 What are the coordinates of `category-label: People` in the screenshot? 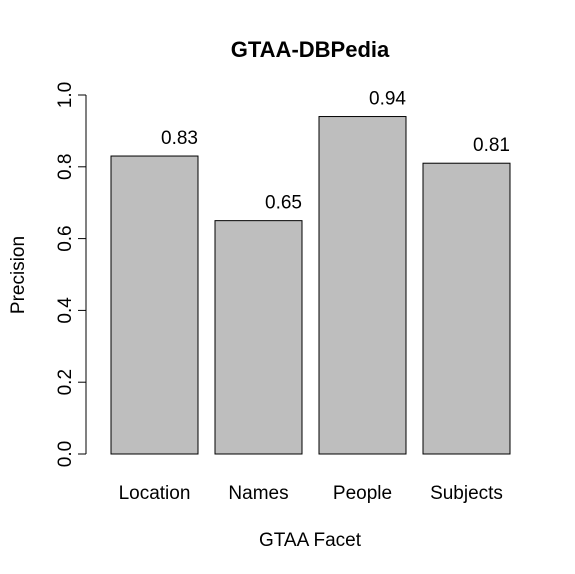 It's located at (362, 493).